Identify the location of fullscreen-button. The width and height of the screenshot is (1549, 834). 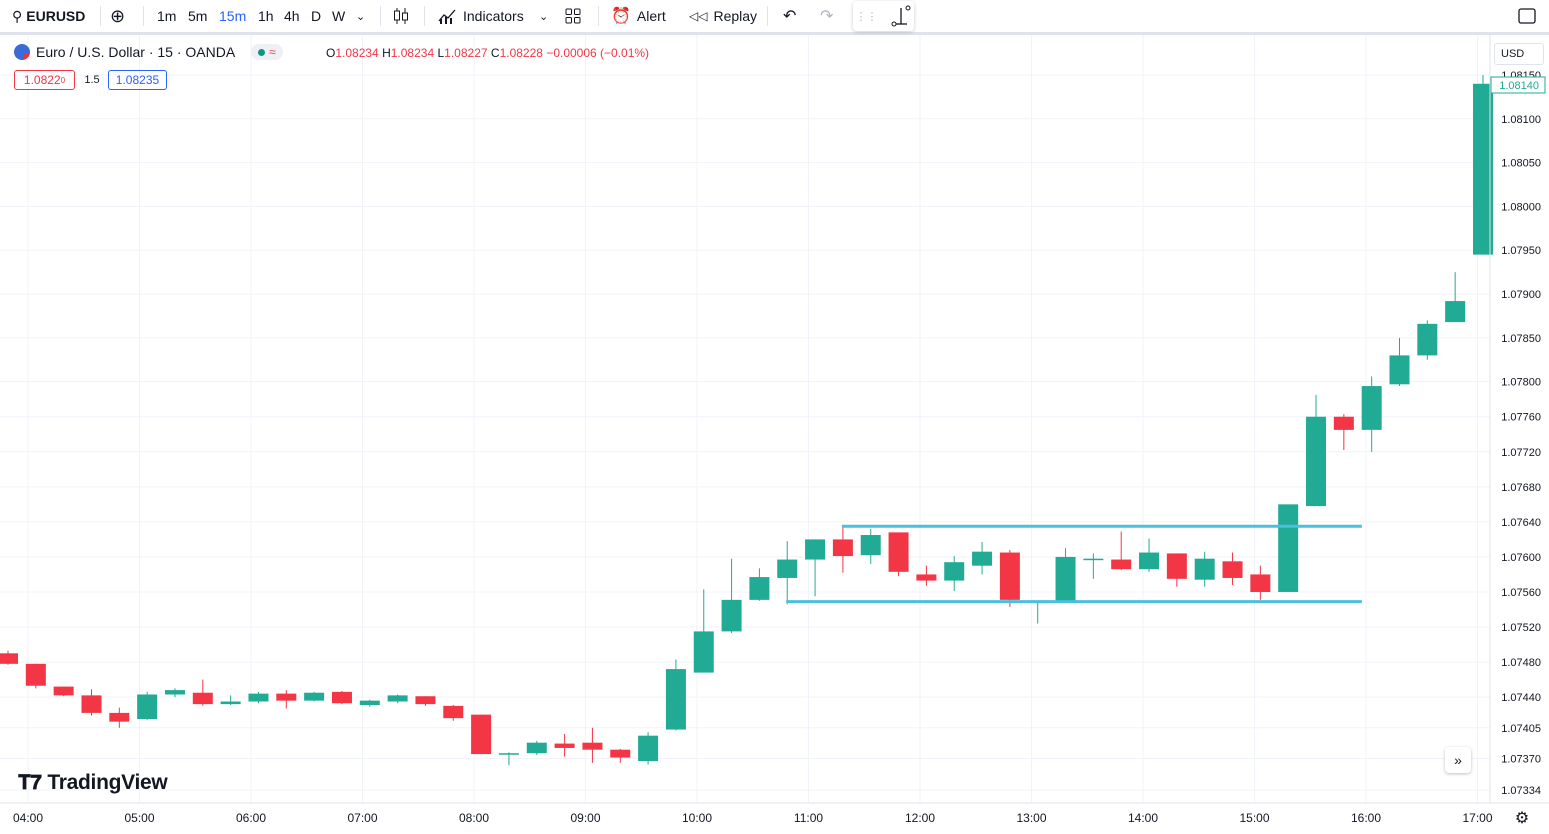
(1527, 16).